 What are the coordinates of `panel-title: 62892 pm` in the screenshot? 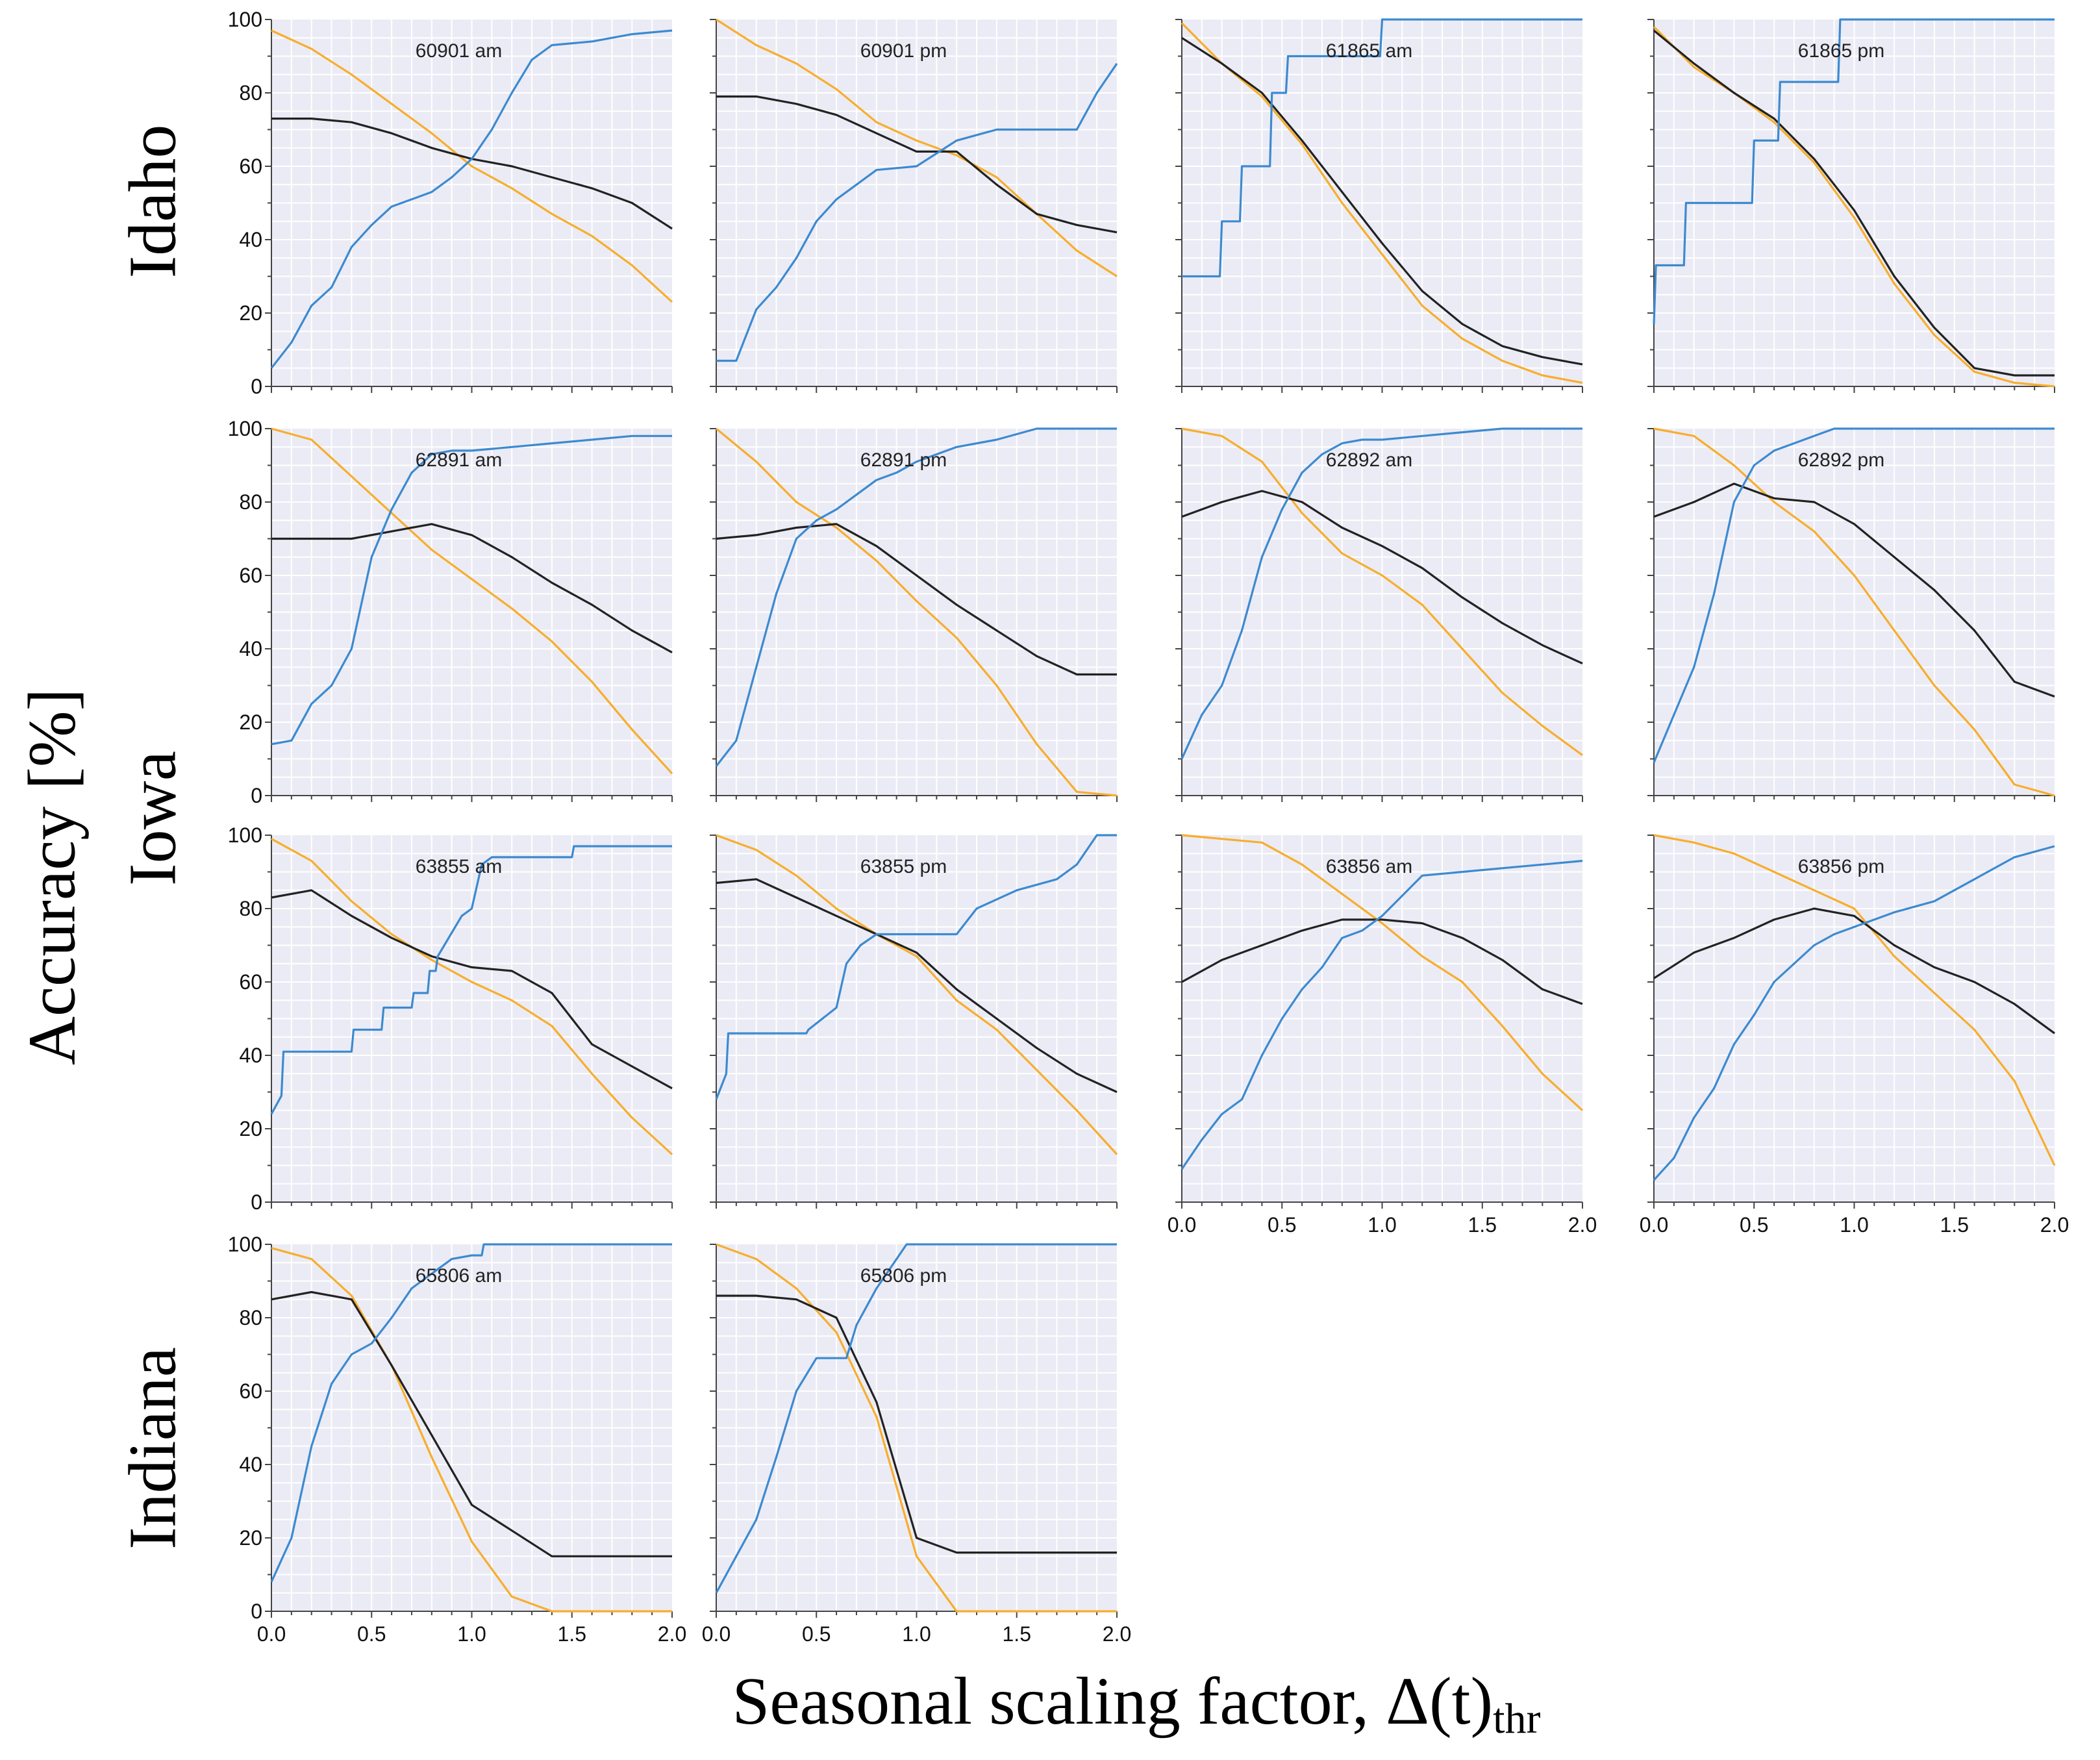 It's located at (1841, 460).